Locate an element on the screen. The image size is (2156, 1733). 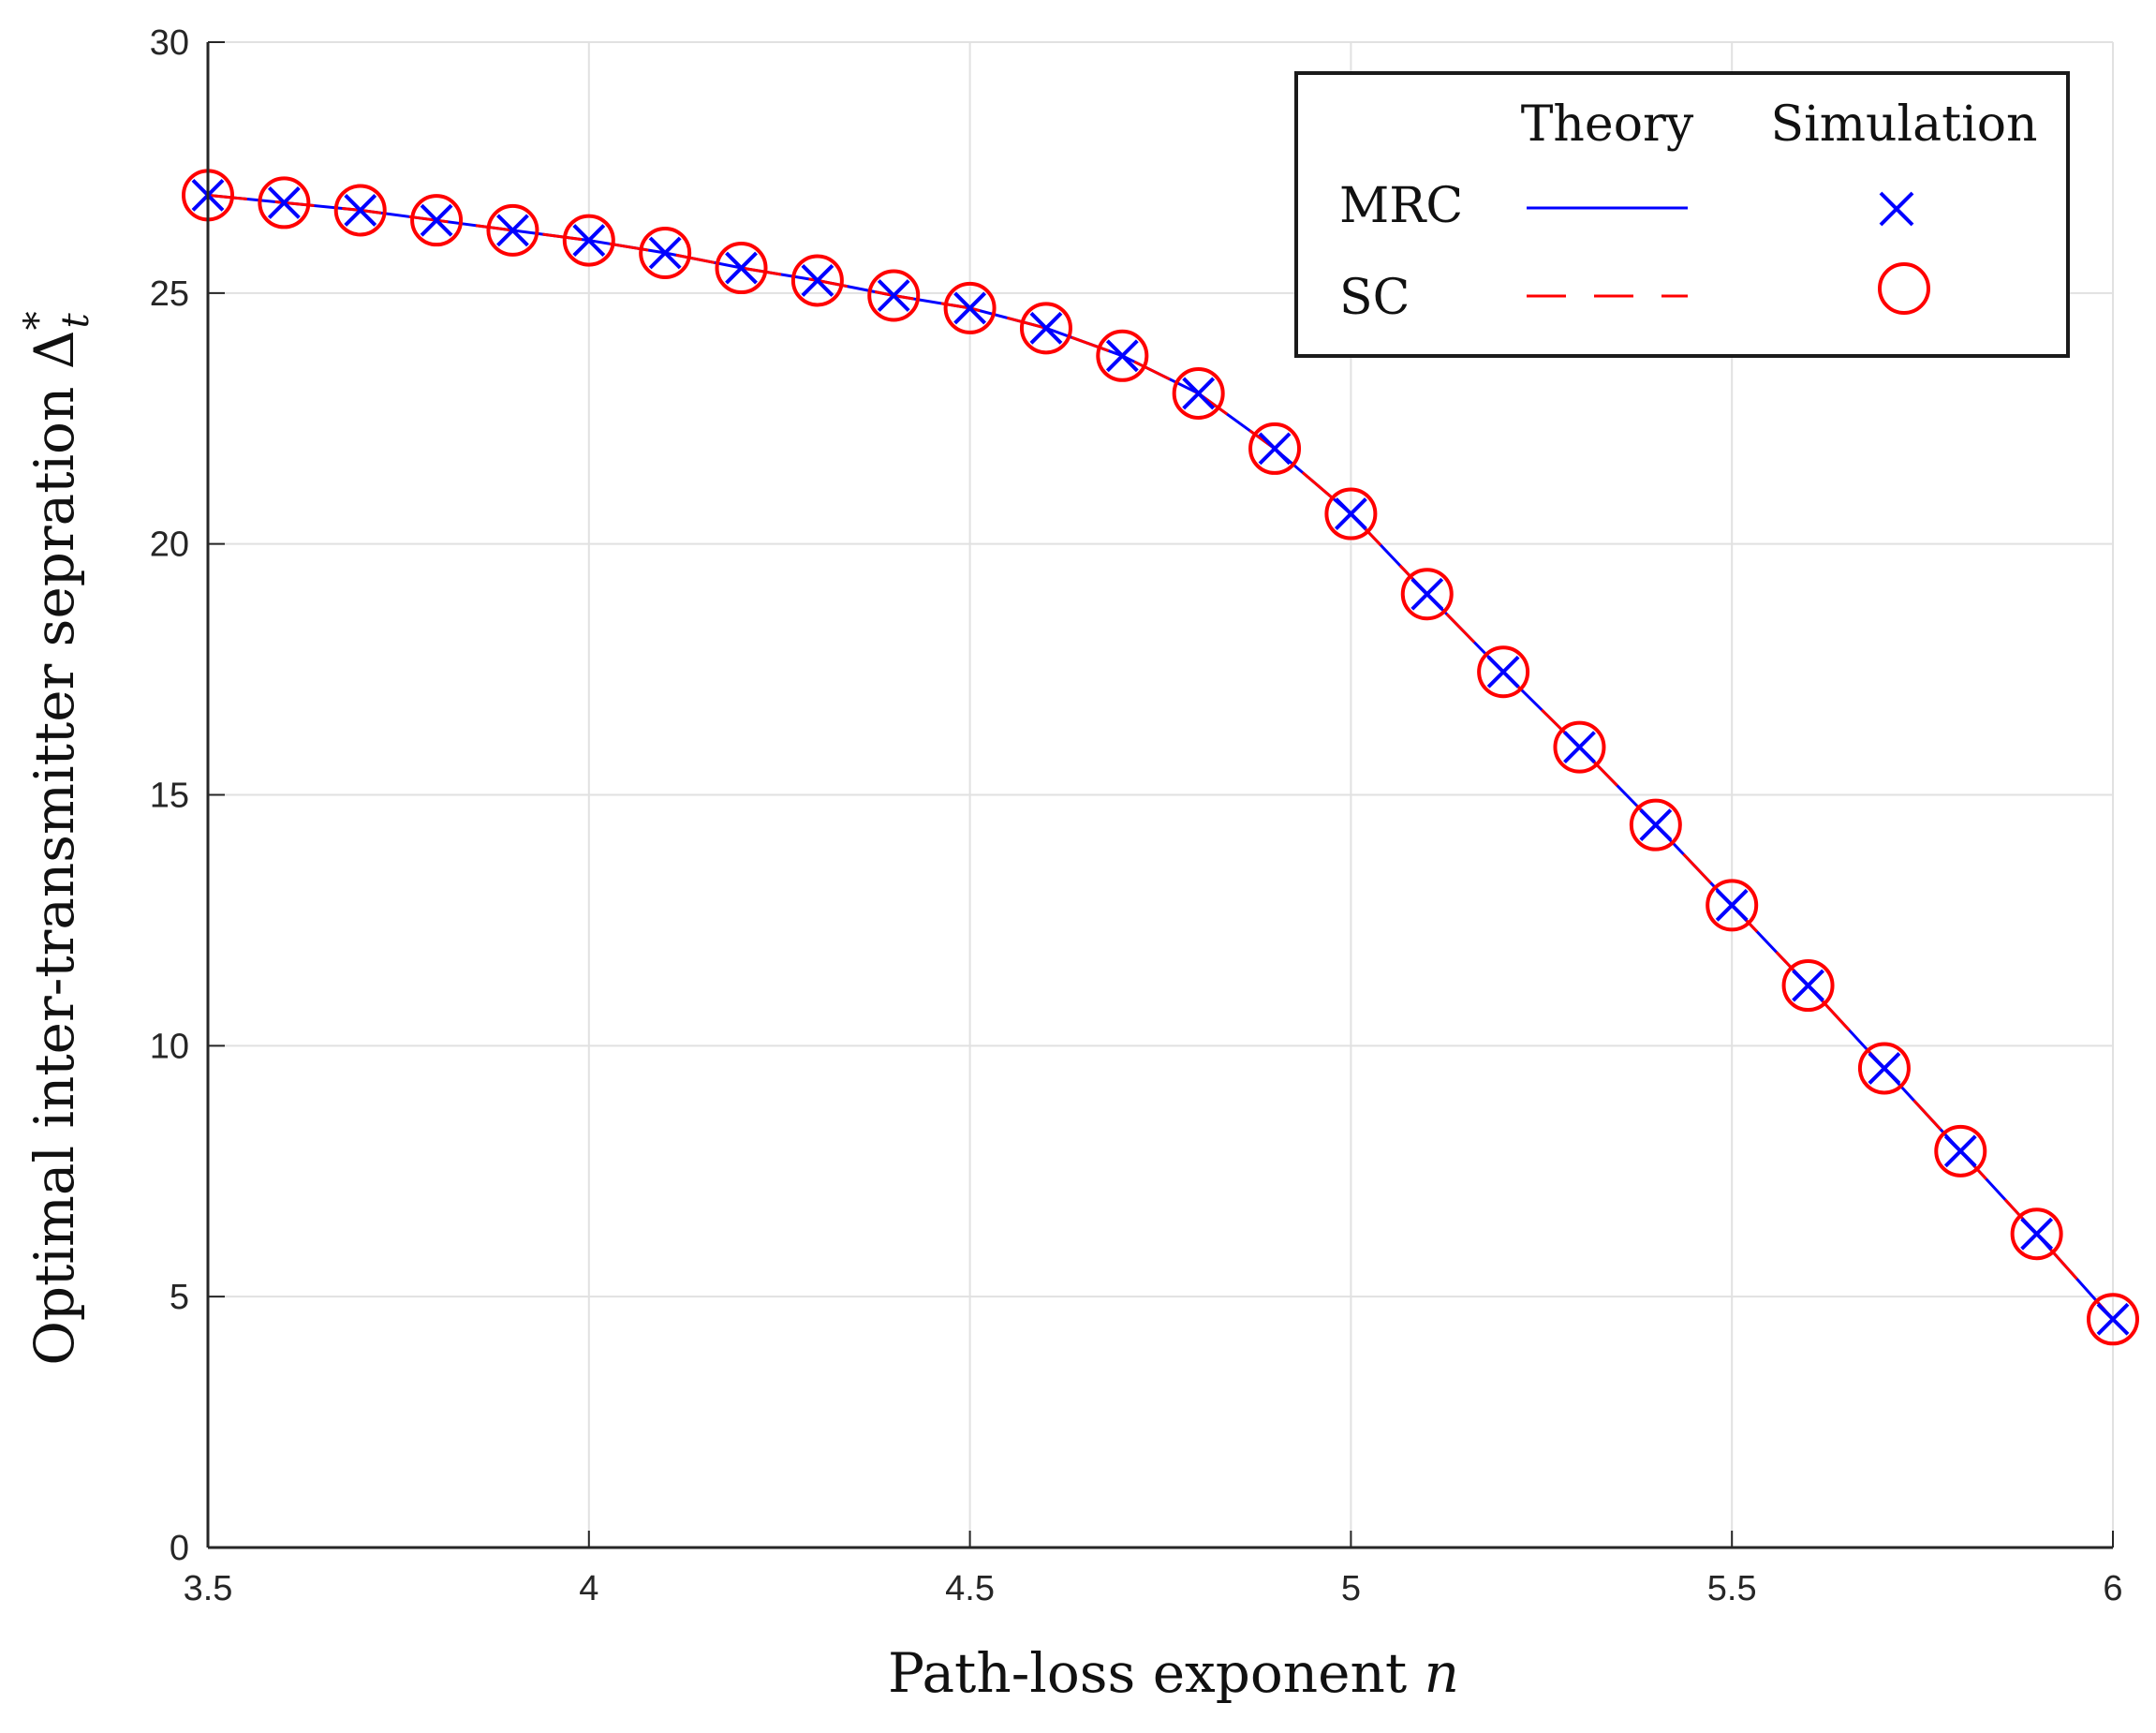
y-tick-label-6: 30 is located at coordinates (169, 43).